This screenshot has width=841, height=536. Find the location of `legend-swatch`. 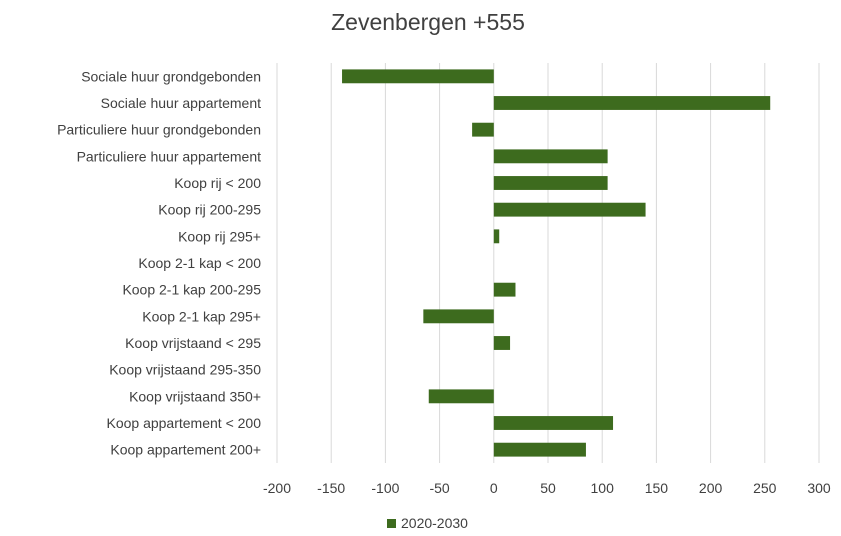

legend-swatch is located at coordinates (391, 523).